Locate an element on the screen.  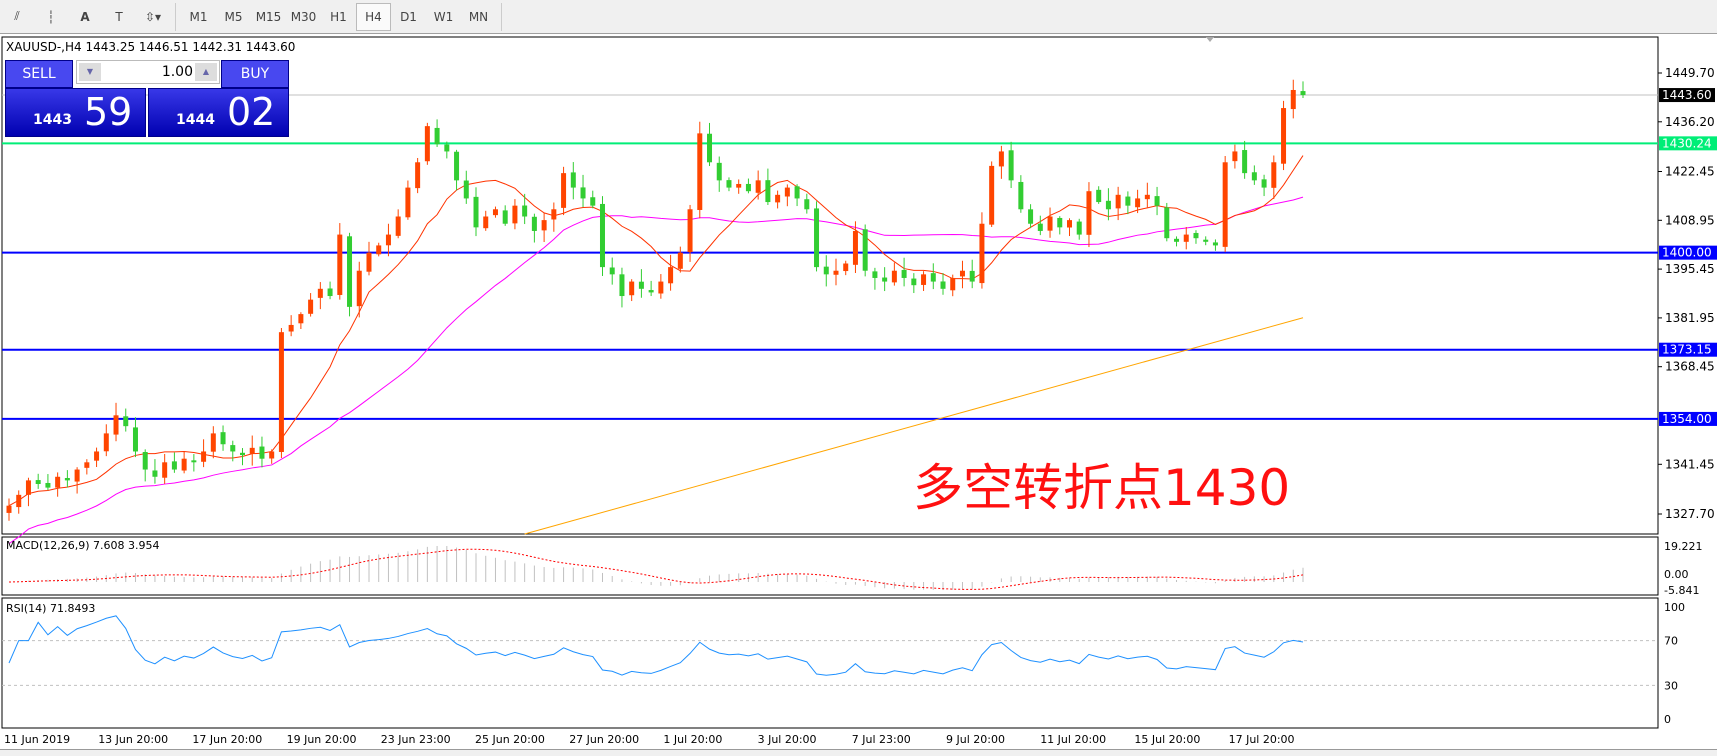
lot-size-field: ▼ 1.00 ▲ is located at coordinates (148, 72).